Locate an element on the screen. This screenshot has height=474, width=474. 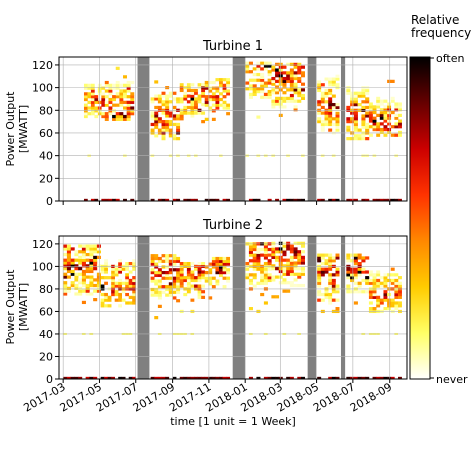
y-tick-label: 20 is located at coordinates (46, 178).